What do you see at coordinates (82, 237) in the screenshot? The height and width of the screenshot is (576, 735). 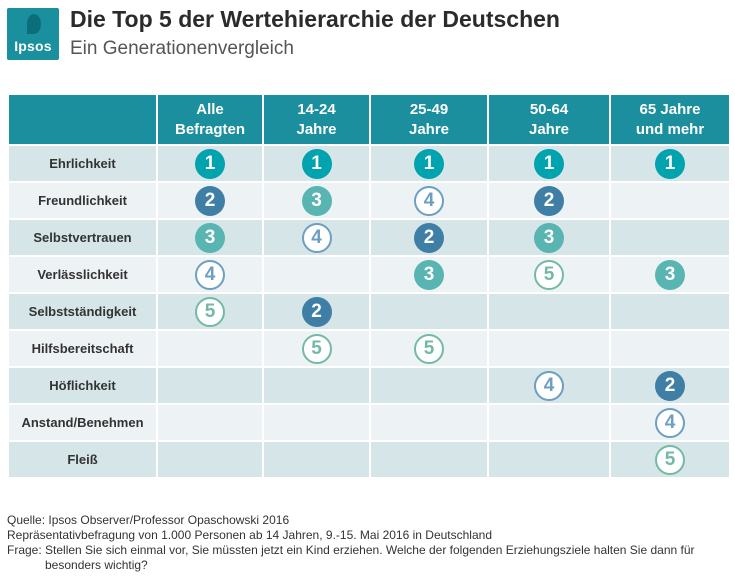 I see `row-label: Selbstvertrauen` at bounding box center [82, 237].